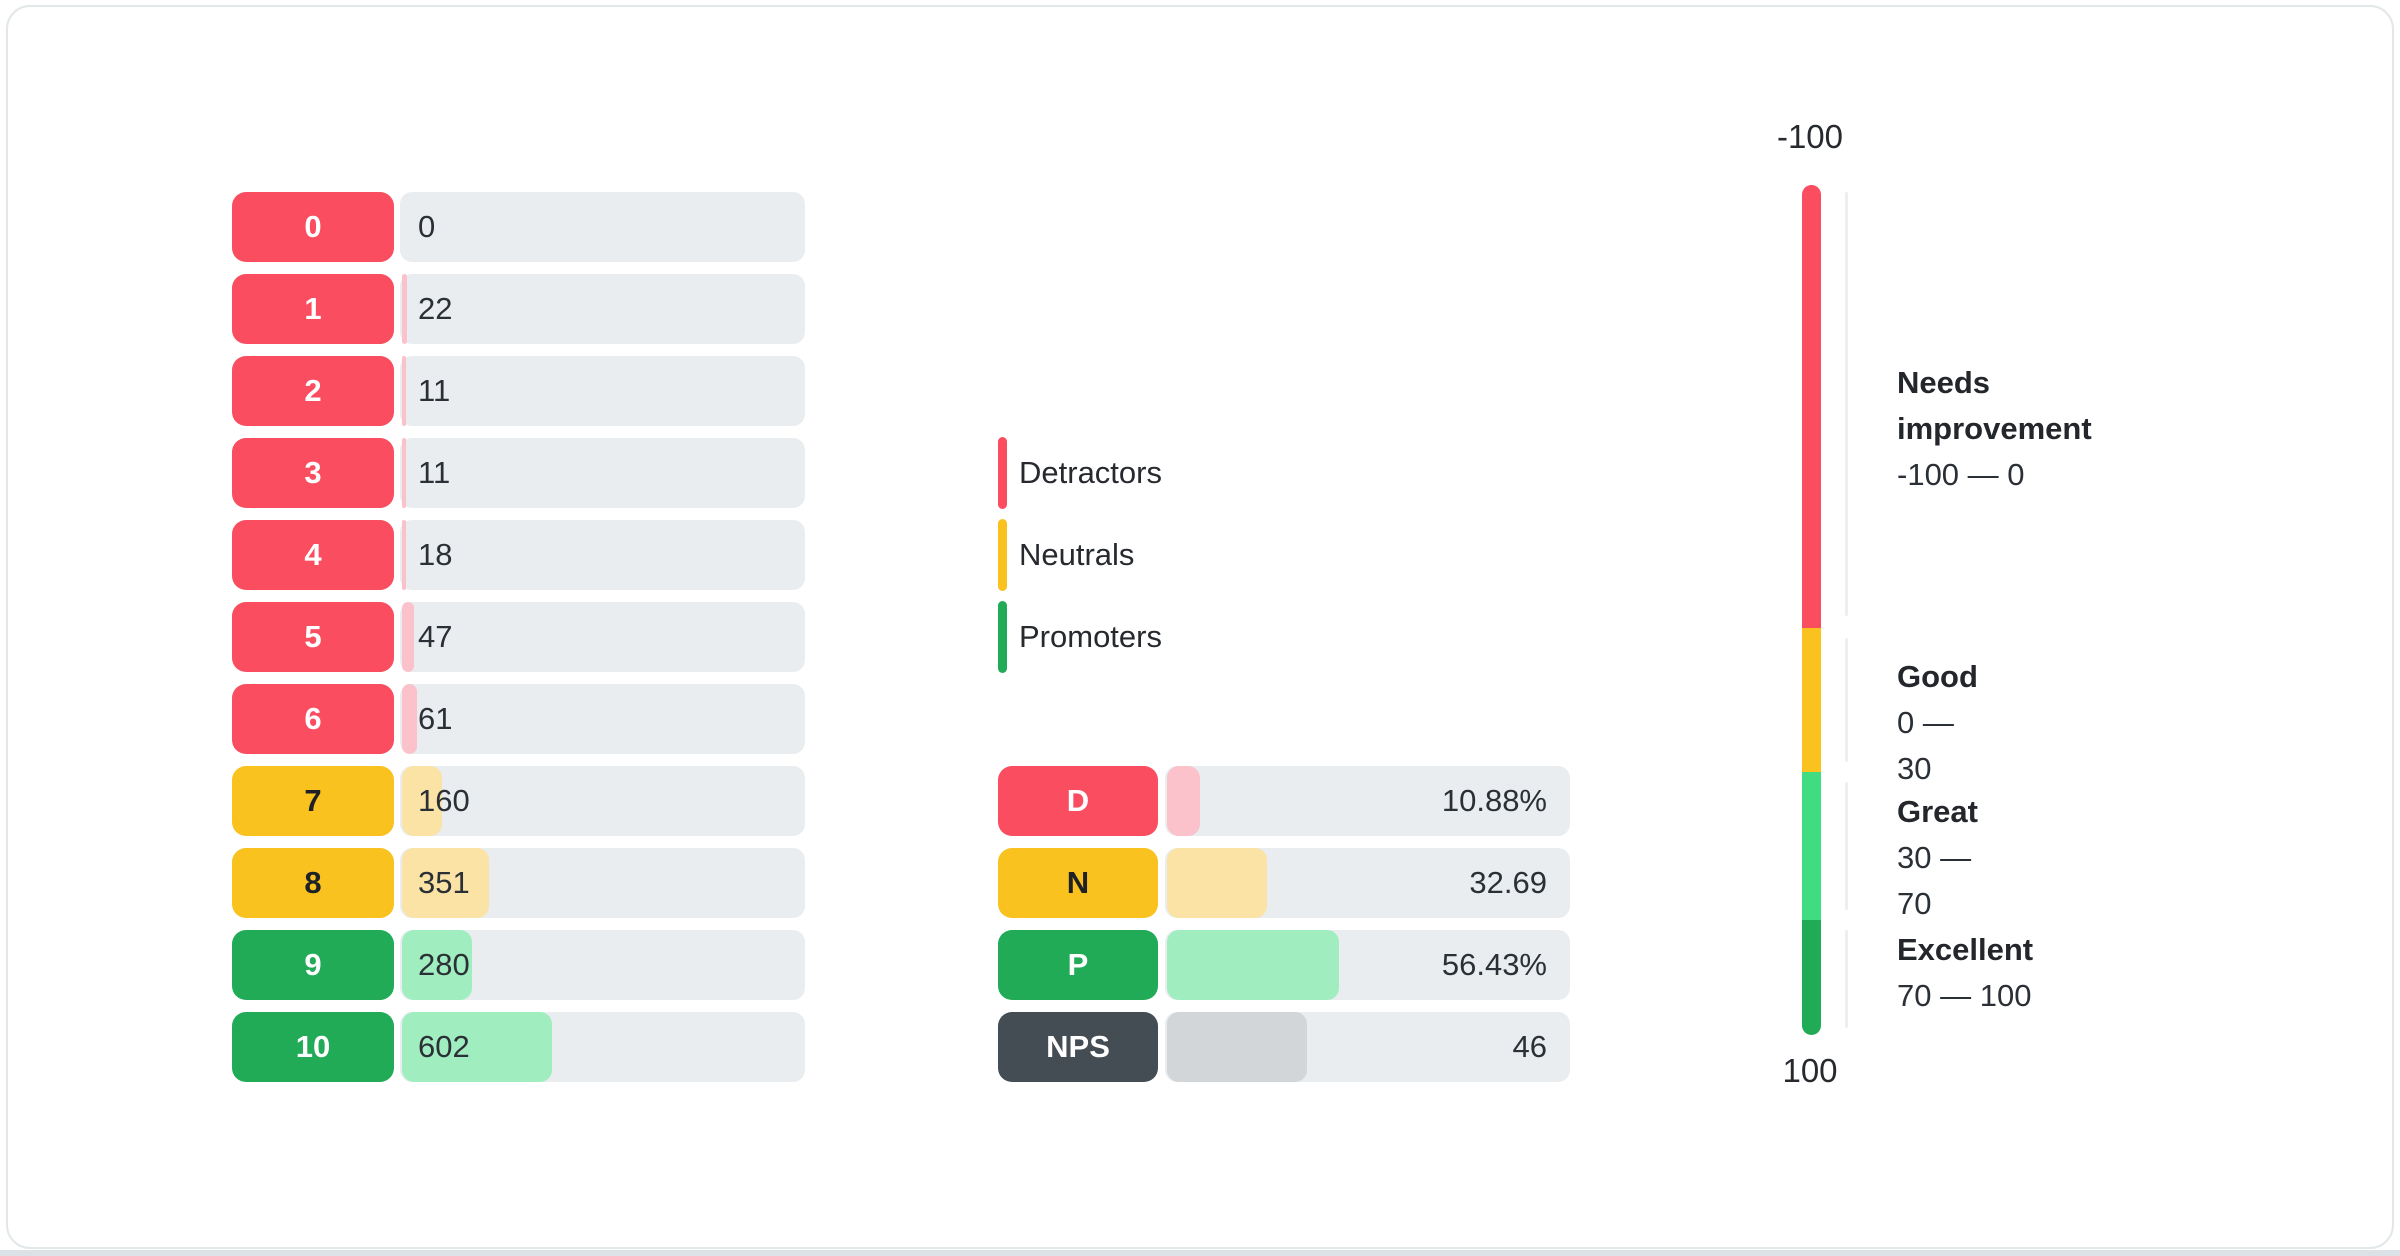  I want to click on gauge-zone-label-1: Needs improvement -100 — 0, so click(1994, 429).